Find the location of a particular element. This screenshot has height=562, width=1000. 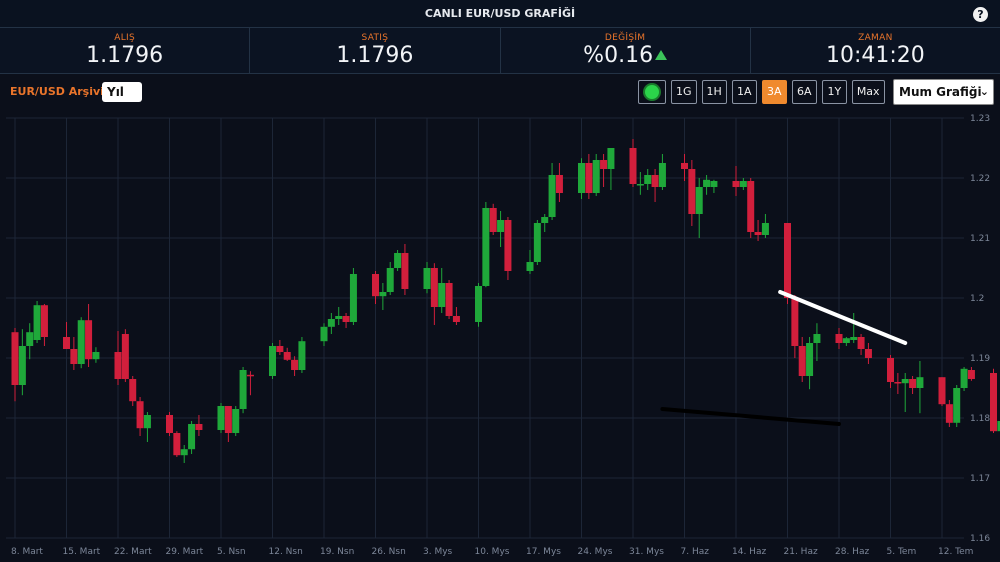

title-bar: CANLI EUR/USD GRAFİĞİ ? is located at coordinates (500, 14).